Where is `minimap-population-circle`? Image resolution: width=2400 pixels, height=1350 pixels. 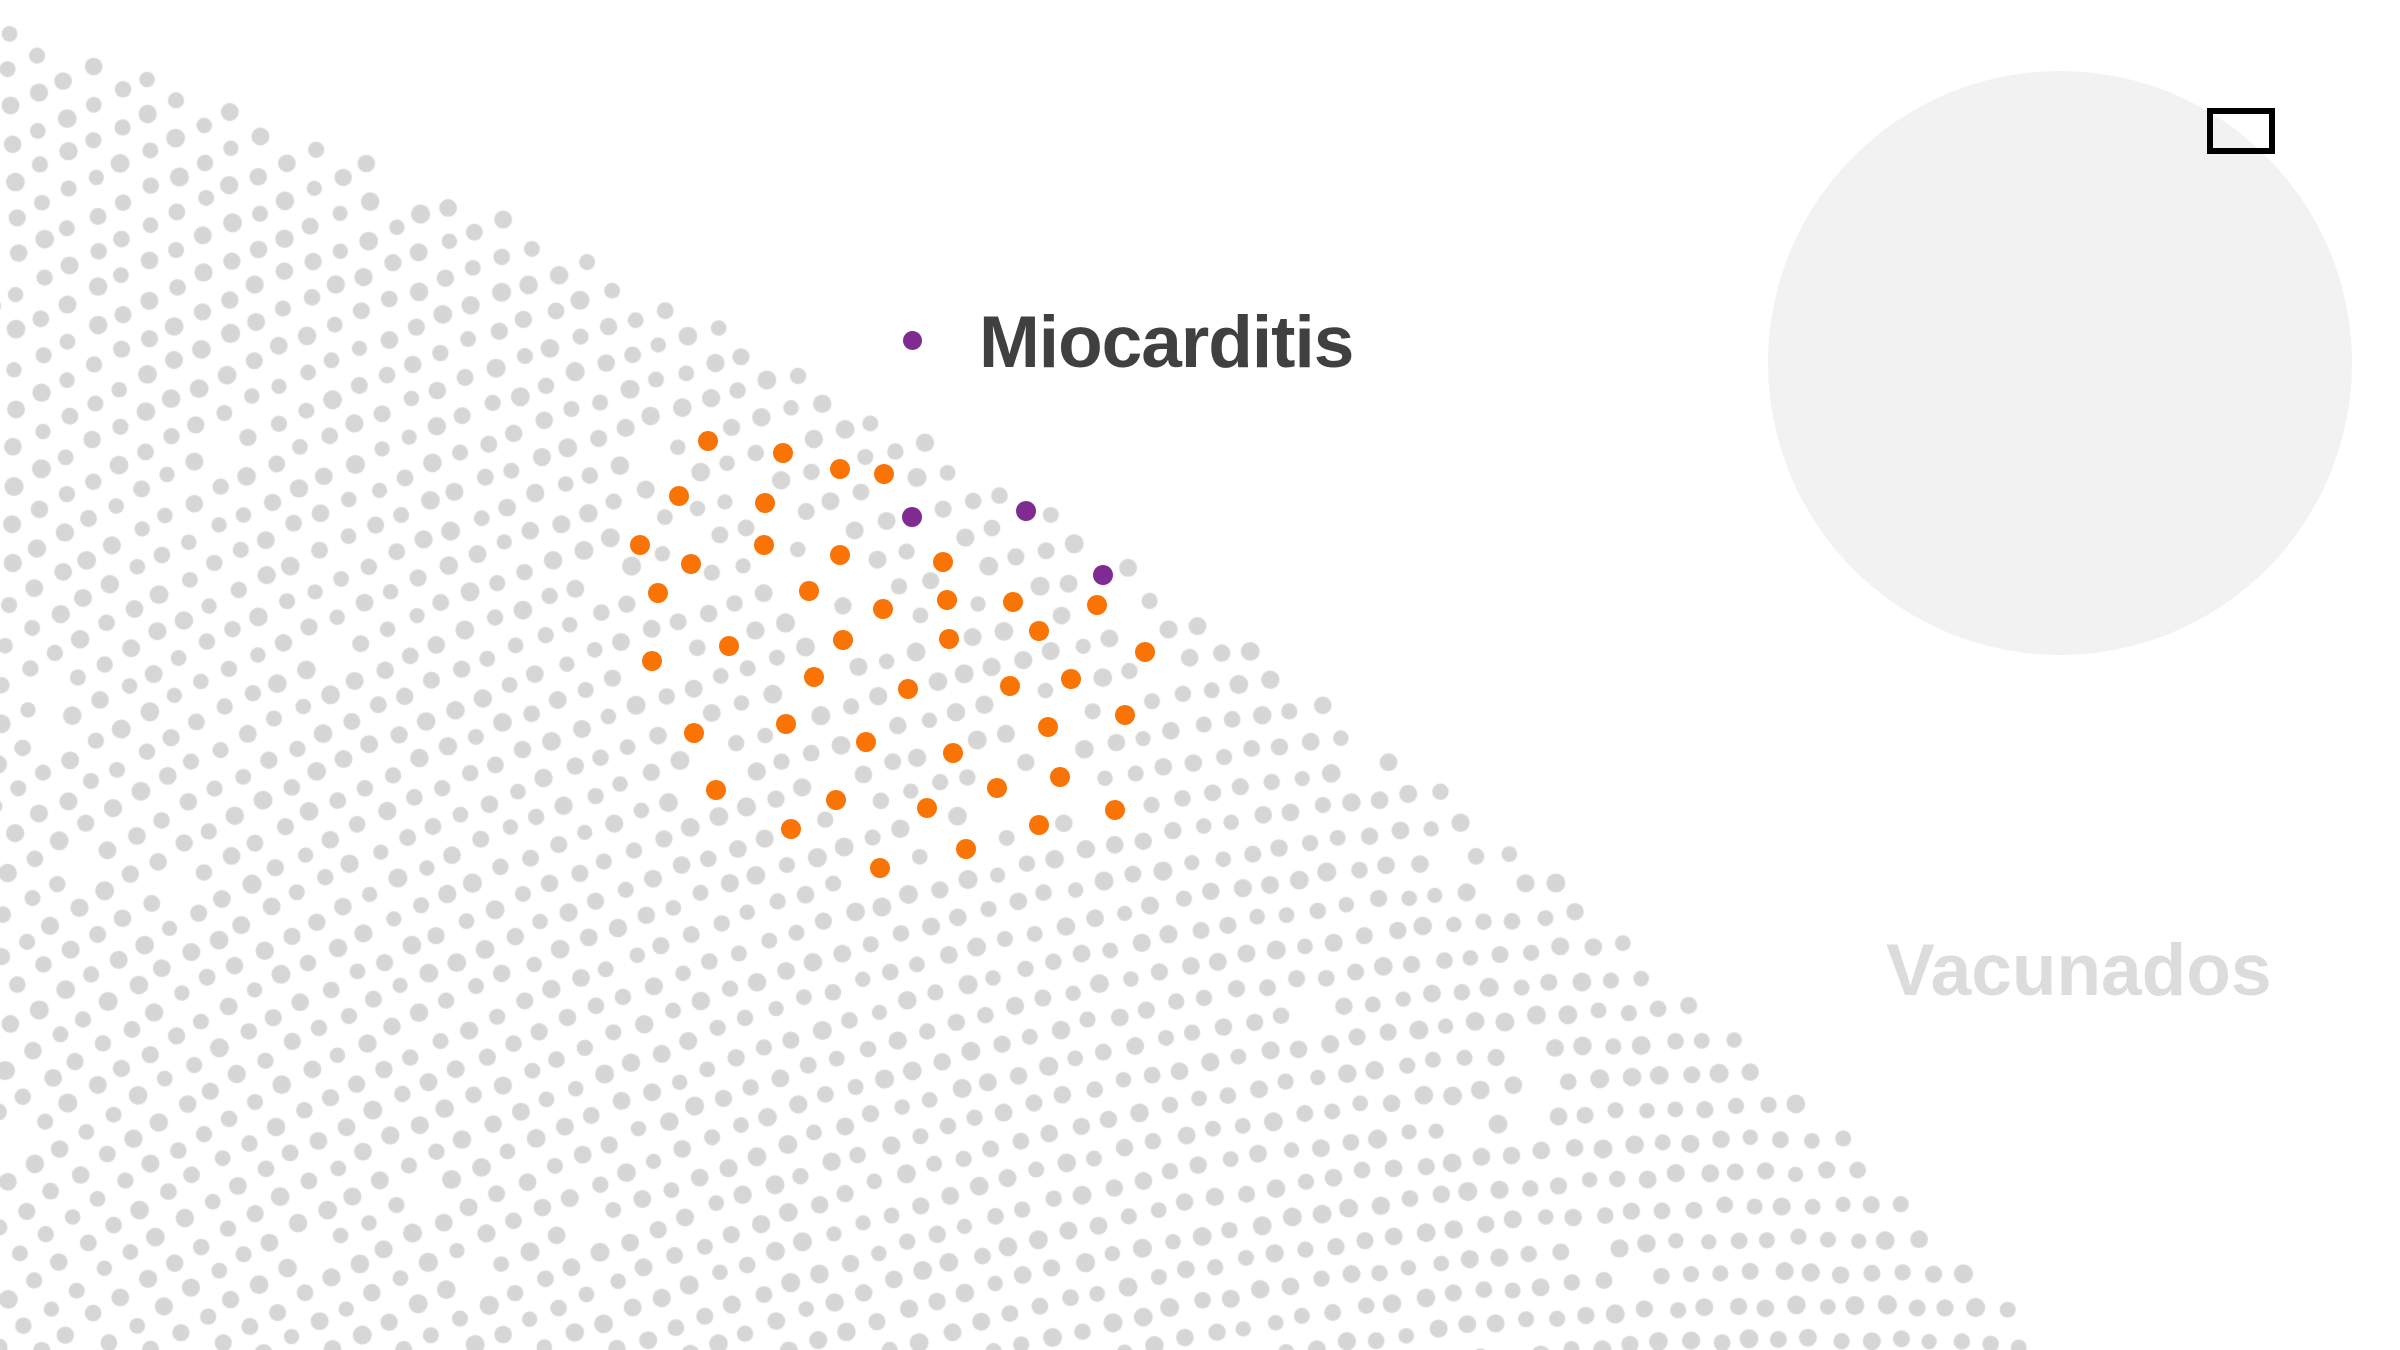
minimap-population-circle is located at coordinates (2060, 363).